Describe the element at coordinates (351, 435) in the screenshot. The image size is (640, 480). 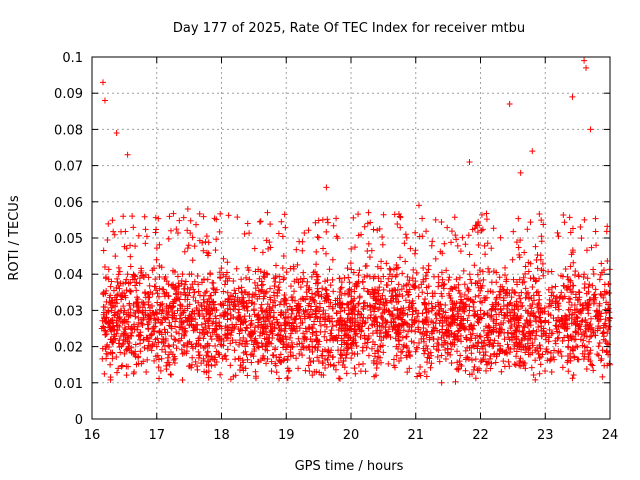
I see `x-tick-labels: 16 17 18 19 20 21 22 23 24` at that location.